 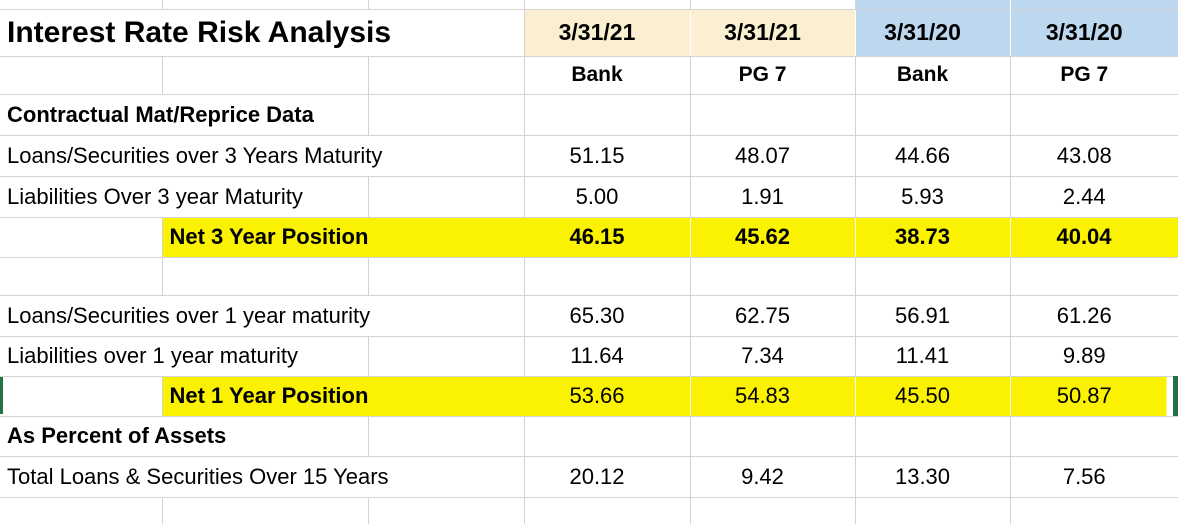 What do you see at coordinates (773, 156) in the screenshot?
I see `value-cell: 48.07` at bounding box center [773, 156].